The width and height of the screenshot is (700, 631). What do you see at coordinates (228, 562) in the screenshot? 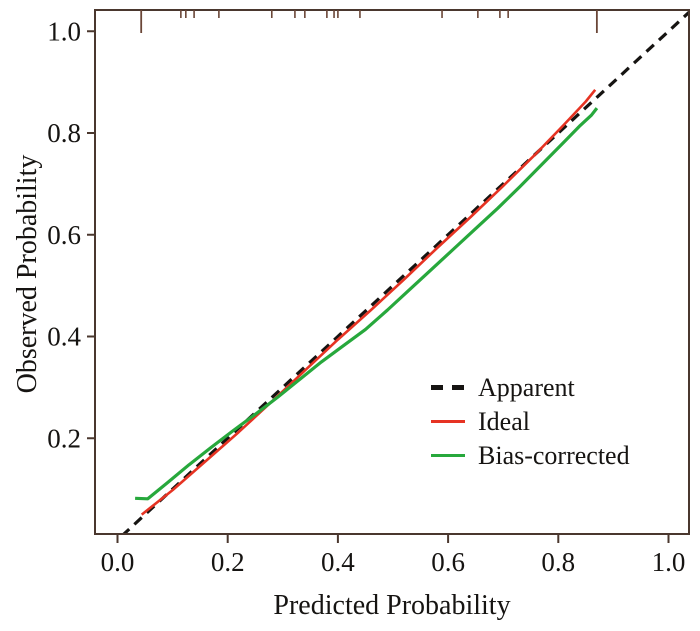
I see `x-tick-label: 0.2` at bounding box center [228, 562].